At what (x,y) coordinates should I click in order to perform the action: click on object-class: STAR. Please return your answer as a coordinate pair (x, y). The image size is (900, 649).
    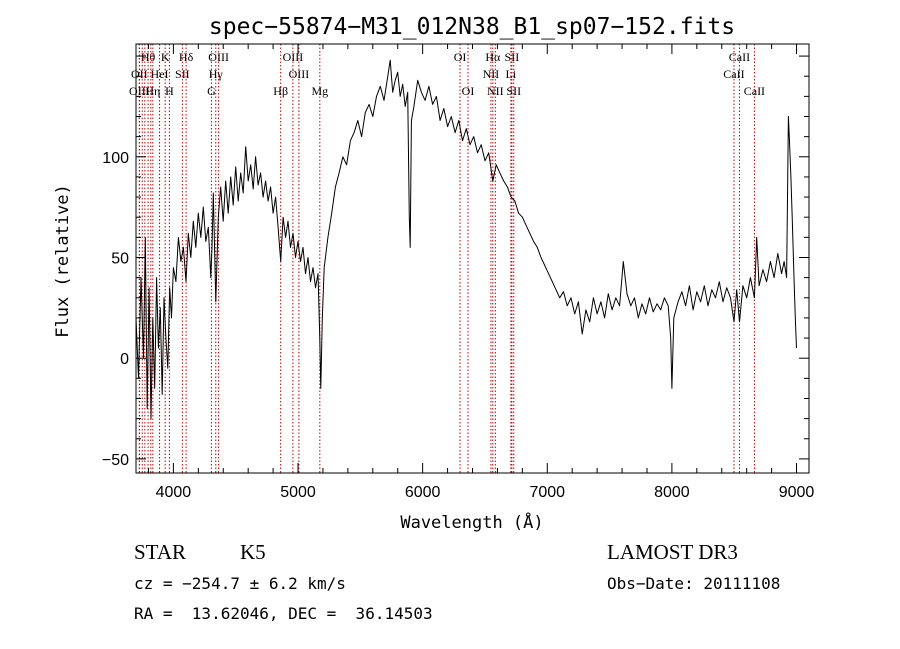
    Looking at the image, I should click on (160, 552).